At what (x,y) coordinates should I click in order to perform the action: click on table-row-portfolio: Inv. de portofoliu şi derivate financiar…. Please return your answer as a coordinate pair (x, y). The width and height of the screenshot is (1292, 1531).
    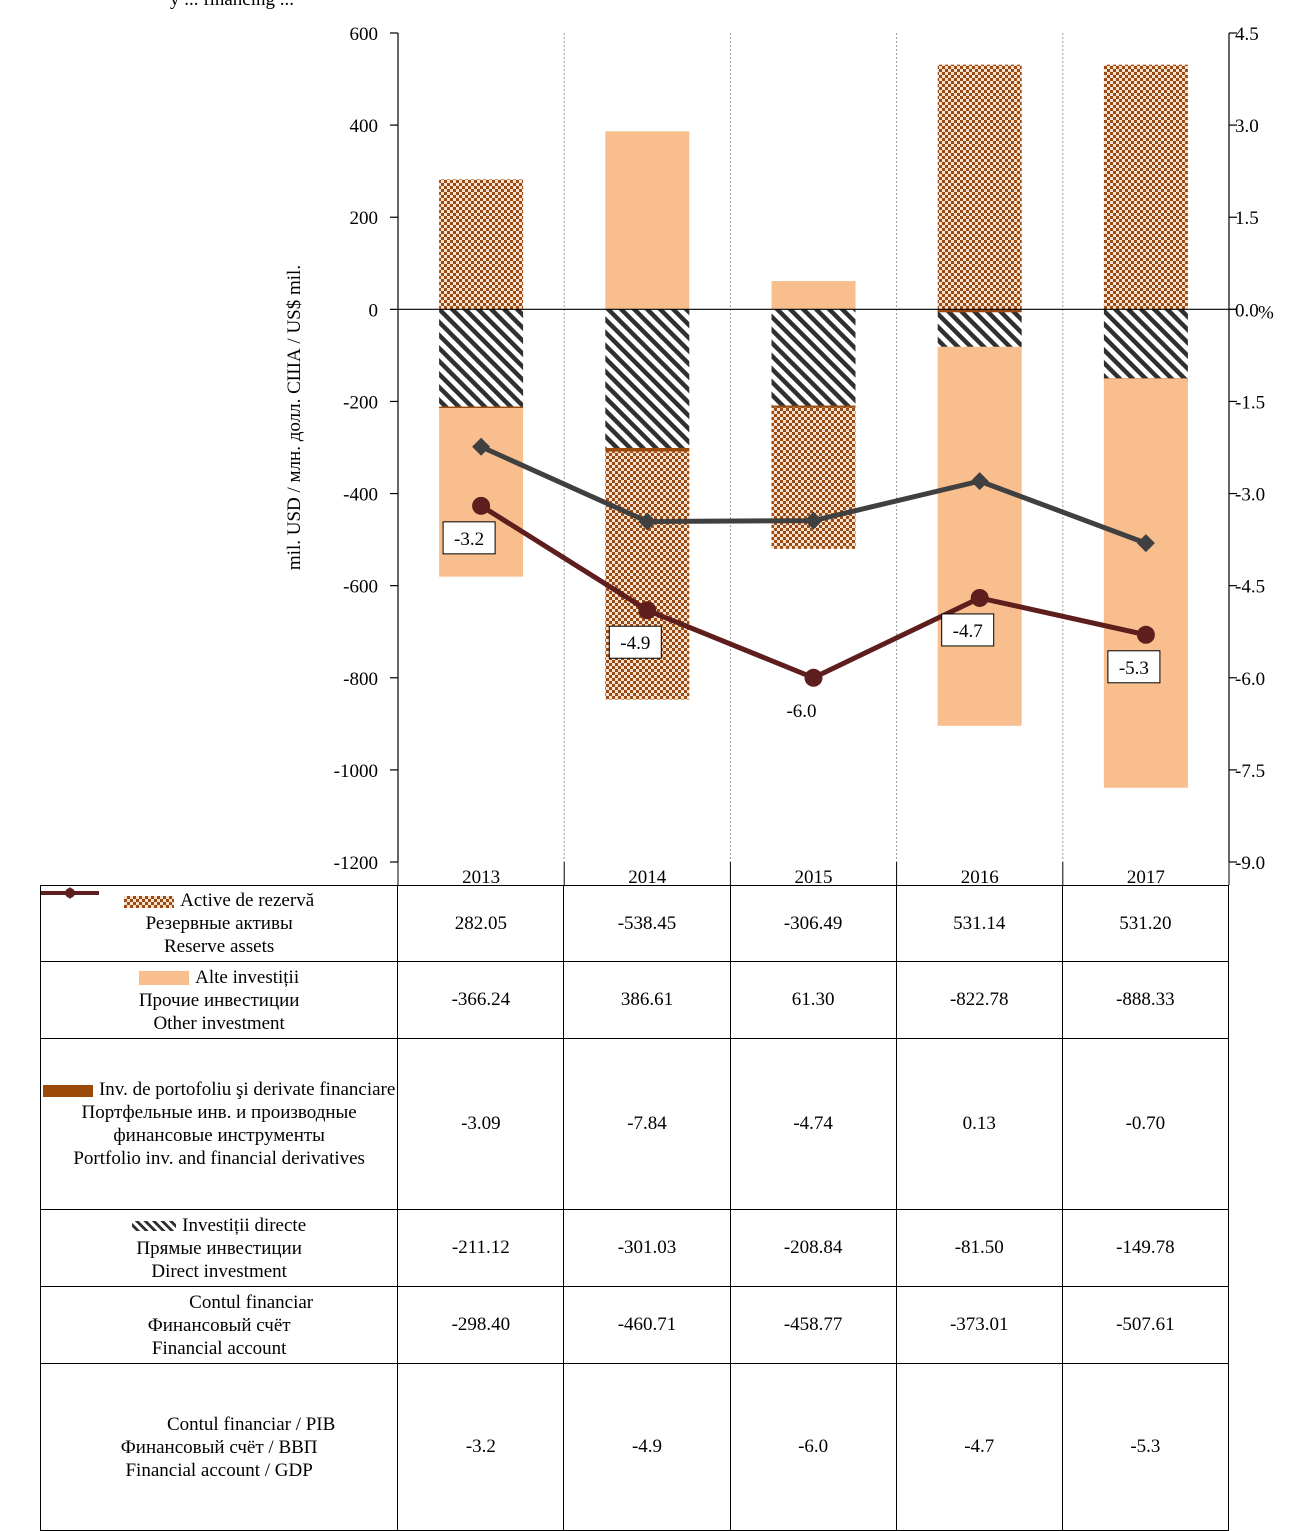
    Looking at the image, I should click on (634, 1124).